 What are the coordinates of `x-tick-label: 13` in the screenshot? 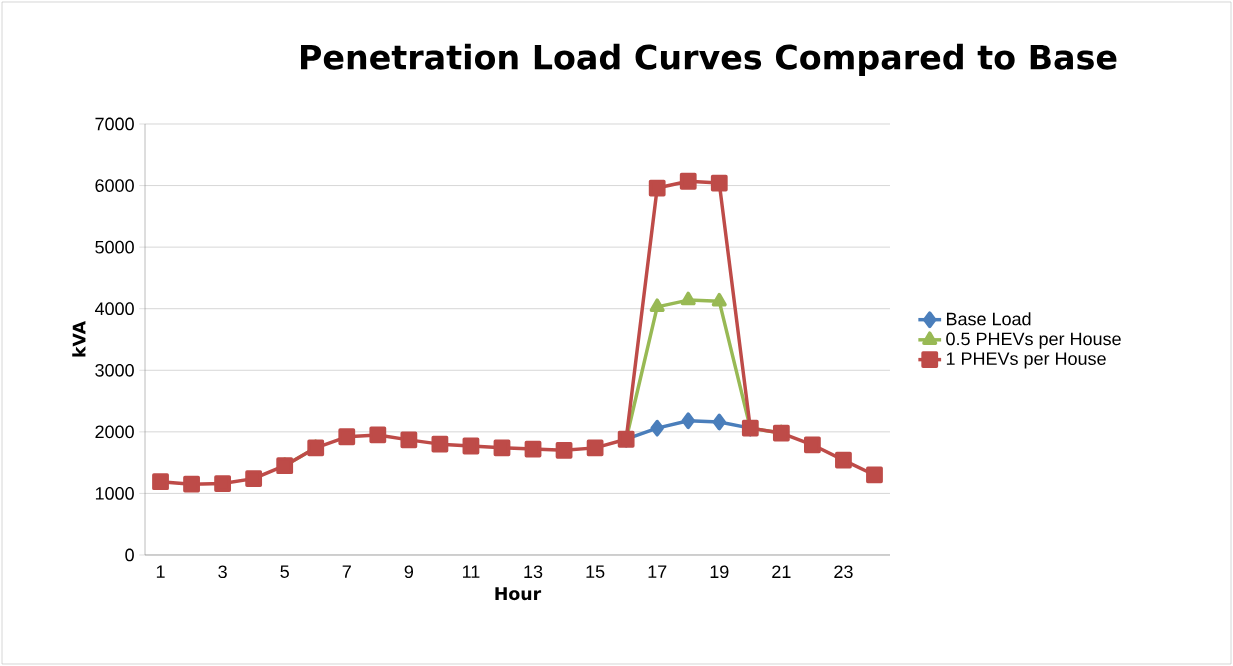 It's located at (533, 572).